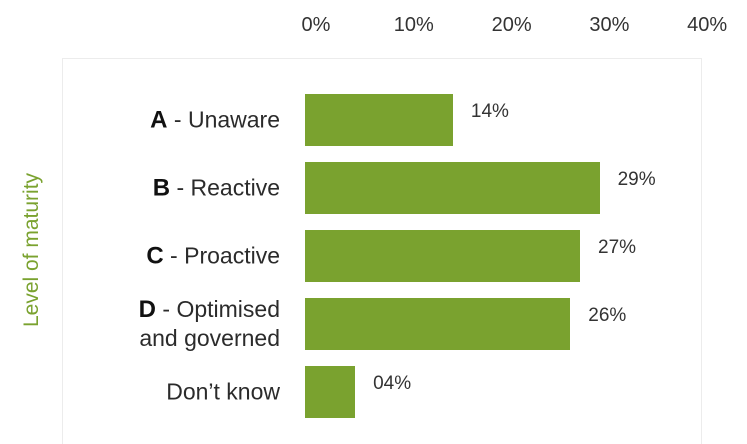 Image resolution: width=747 pixels, height=444 pixels. Describe the element at coordinates (31, 250) in the screenshot. I see `y-axis-label: Level of maturity` at that location.